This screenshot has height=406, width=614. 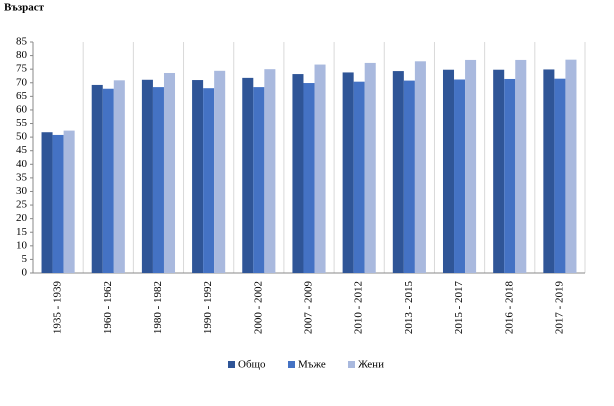 What do you see at coordinates (22, 245) in the screenshot?
I see `y-tick-label: 10` at bounding box center [22, 245].